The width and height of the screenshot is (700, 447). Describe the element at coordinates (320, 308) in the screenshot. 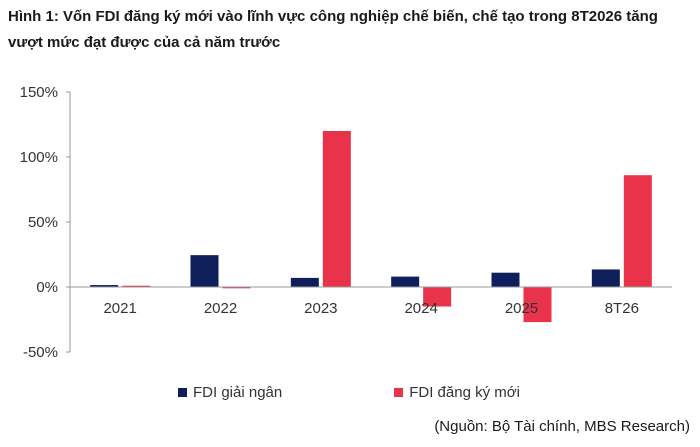

I see `x-tick-label: 2023` at that location.